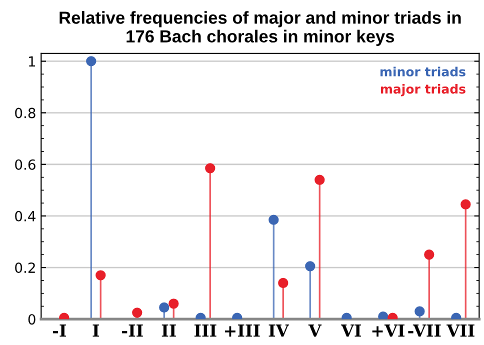 The height and width of the screenshot is (345, 484). I want to click on x-tick-label: -II, so click(132, 330).